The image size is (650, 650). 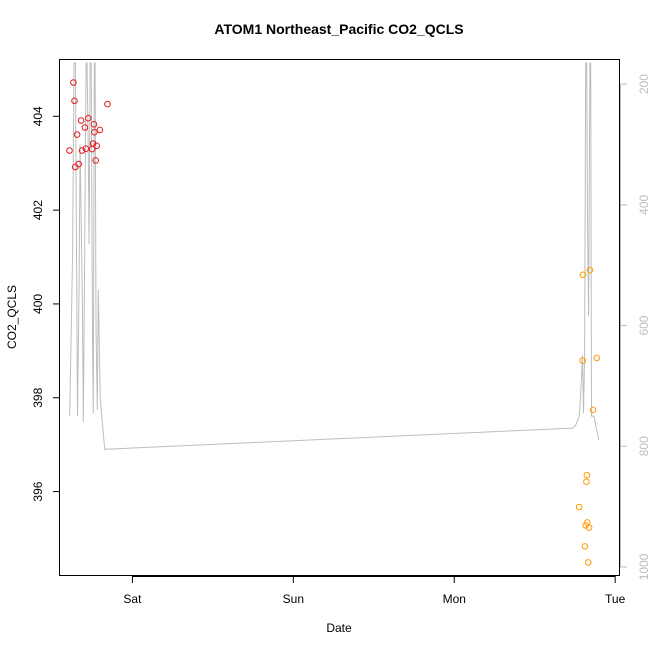 What do you see at coordinates (643, 205) in the screenshot?
I see `y2-tick-label: 400` at bounding box center [643, 205].